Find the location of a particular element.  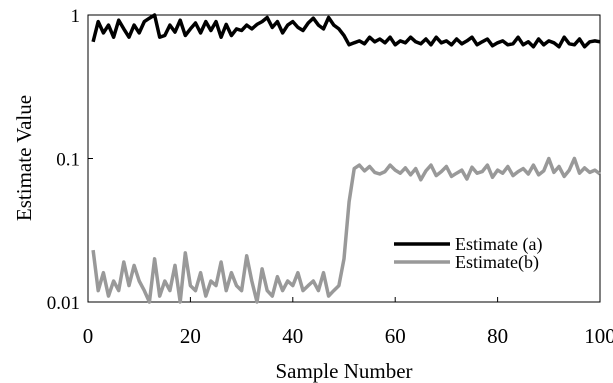

y-tick-label: 1 is located at coordinates (76, 16).